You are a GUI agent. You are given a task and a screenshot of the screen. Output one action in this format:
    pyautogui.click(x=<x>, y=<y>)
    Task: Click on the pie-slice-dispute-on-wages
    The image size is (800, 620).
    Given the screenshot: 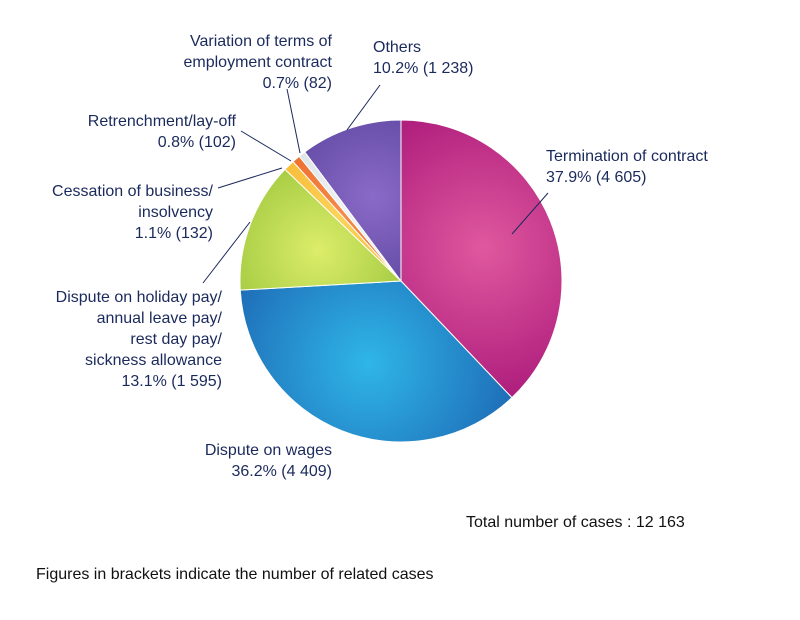 What is the action you would take?
    pyautogui.click(x=376, y=361)
    